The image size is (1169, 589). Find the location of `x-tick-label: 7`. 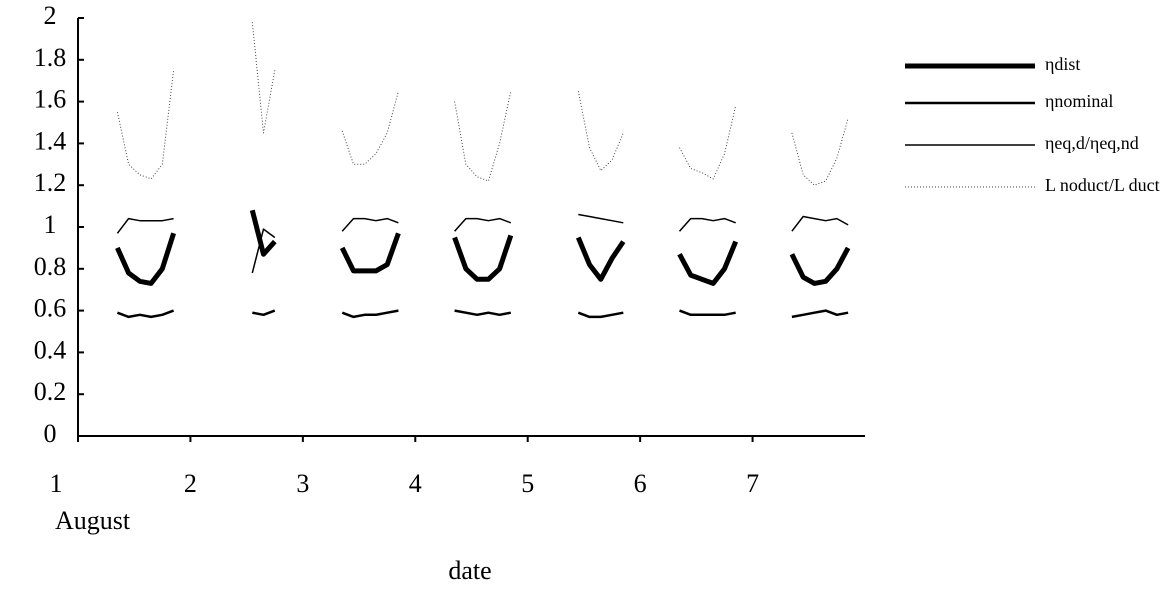

x-tick-label: 7 is located at coordinates (752, 483).